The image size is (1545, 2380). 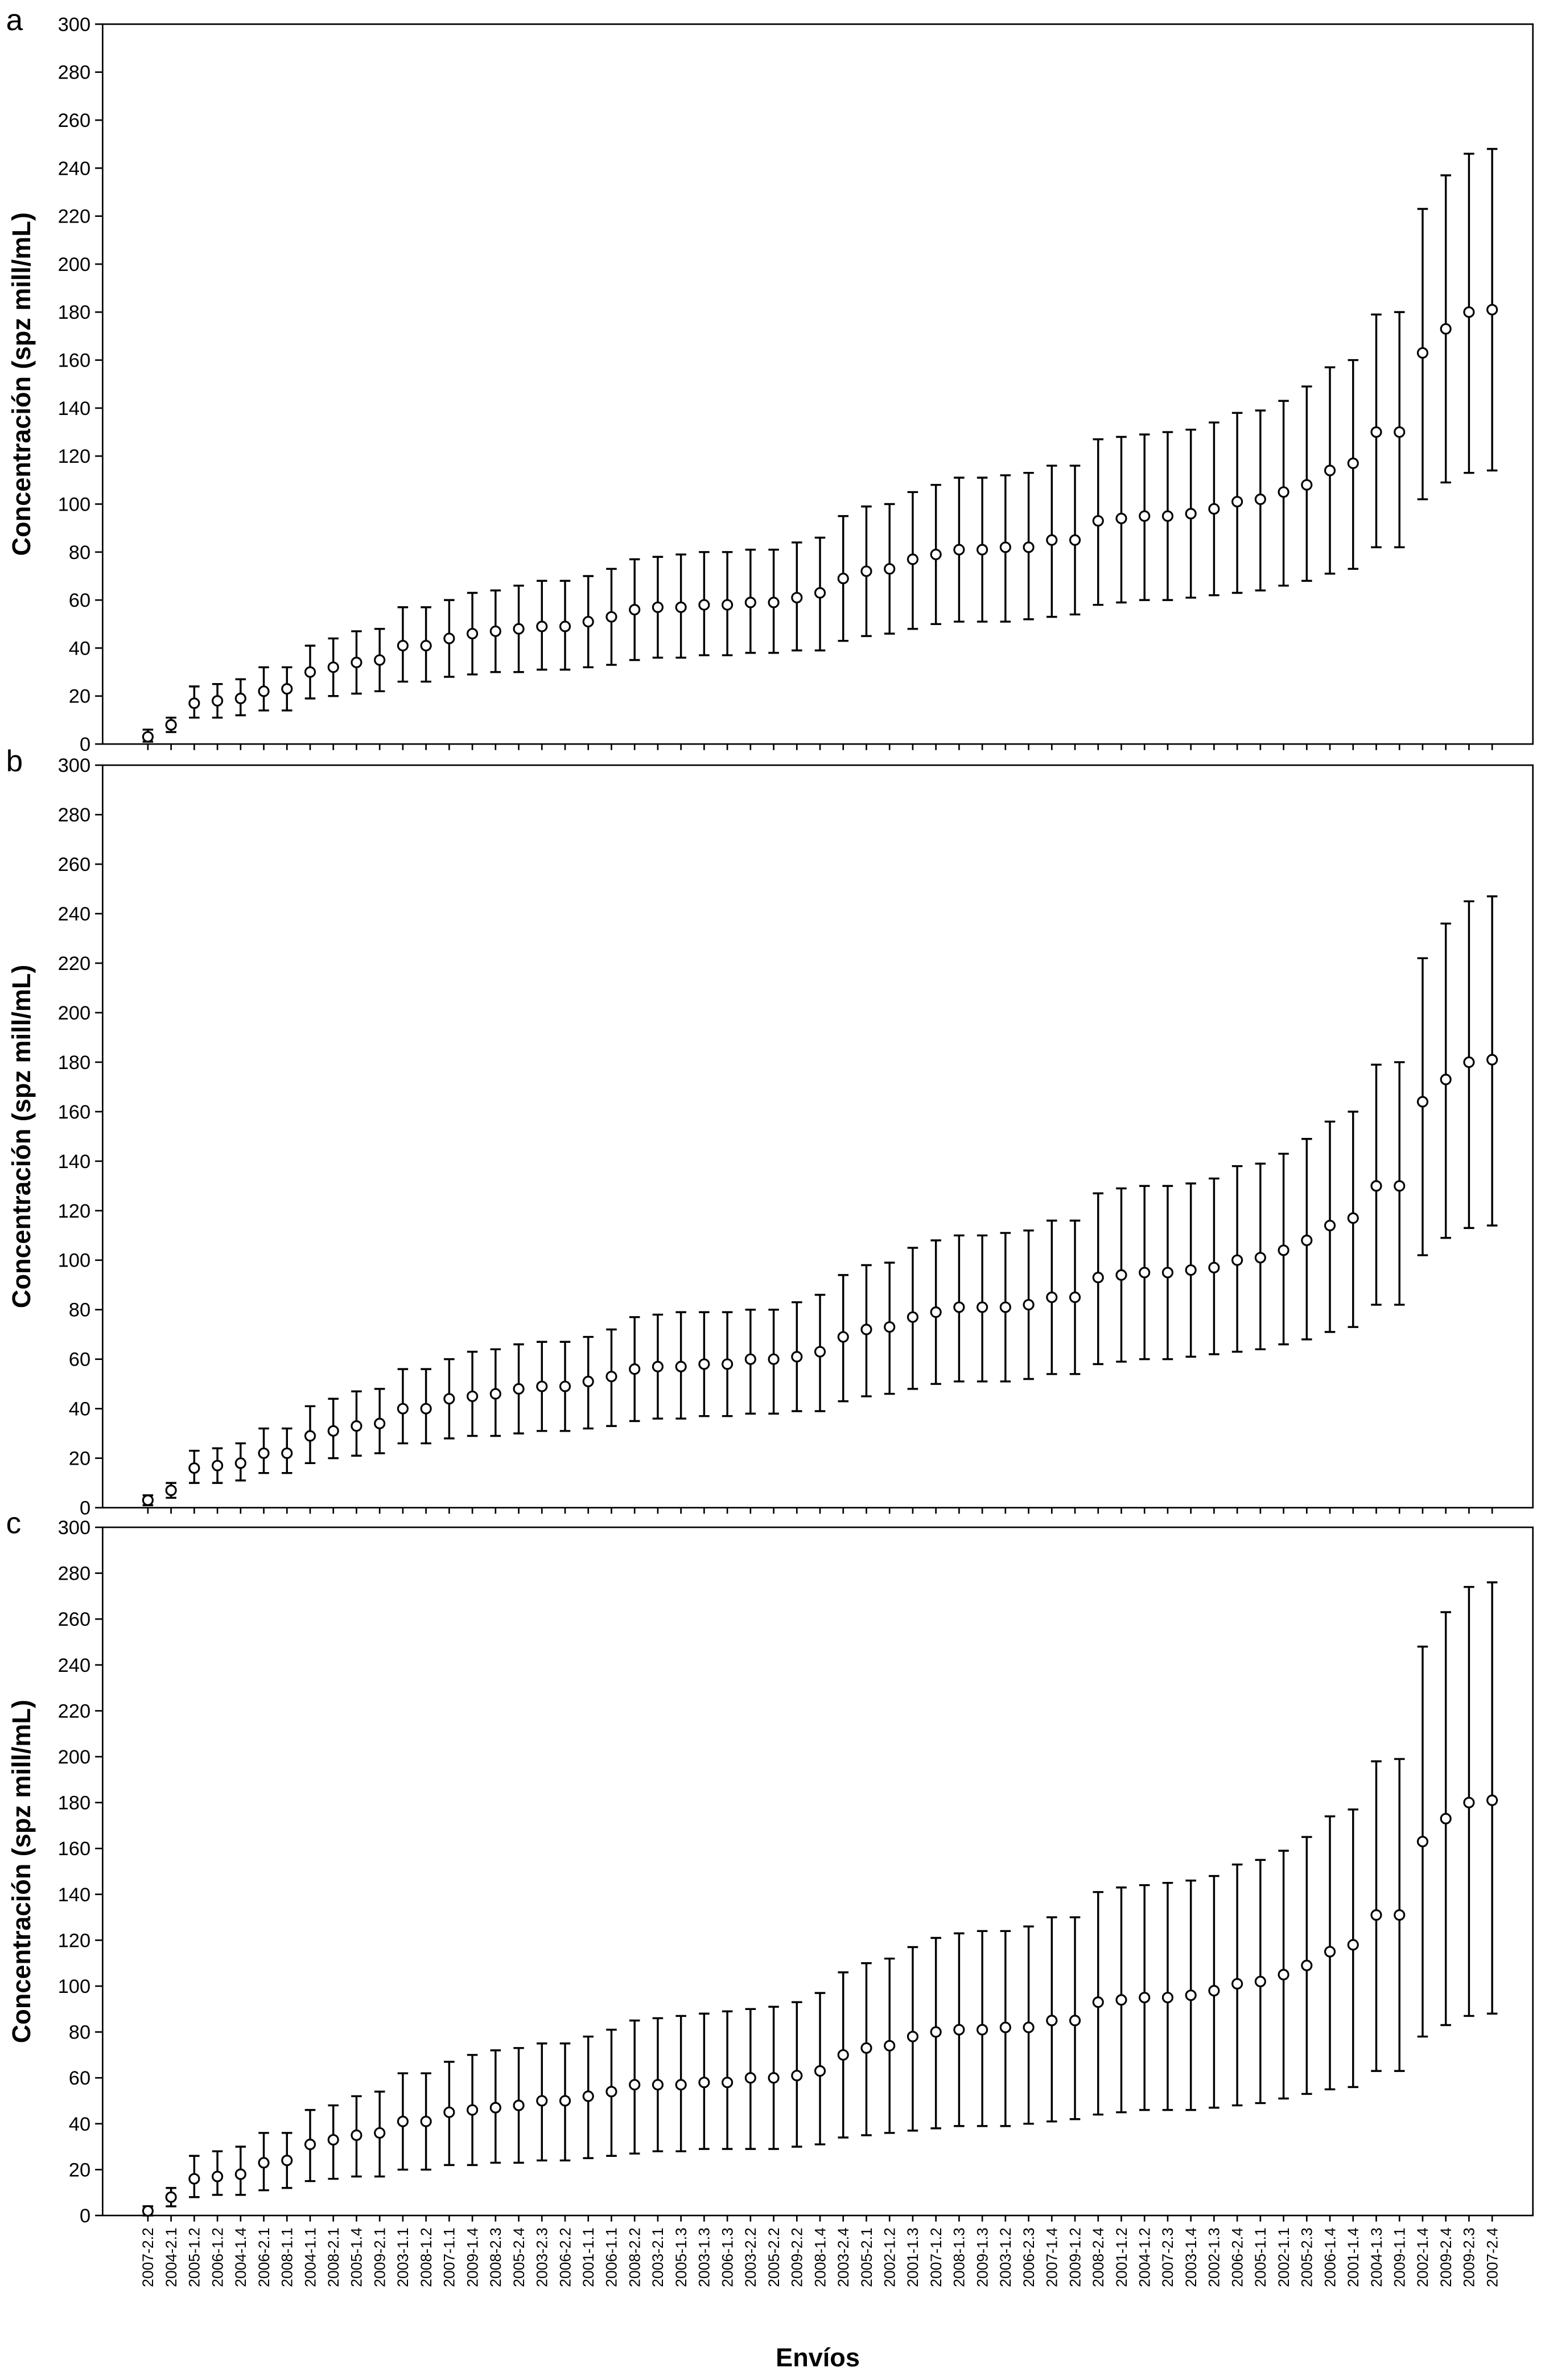 What do you see at coordinates (867, 2257) in the screenshot?
I see `x-tick-label: 2005-2.1` at bounding box center [867, 2257].